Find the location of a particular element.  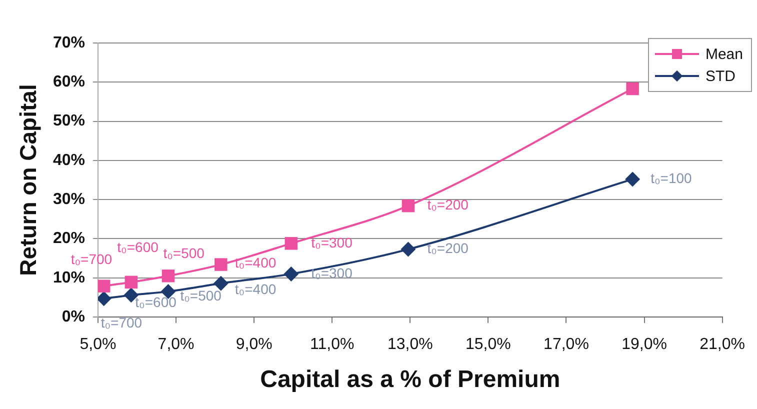

y-tick-label: 70% is located at coordinates (68, 43).